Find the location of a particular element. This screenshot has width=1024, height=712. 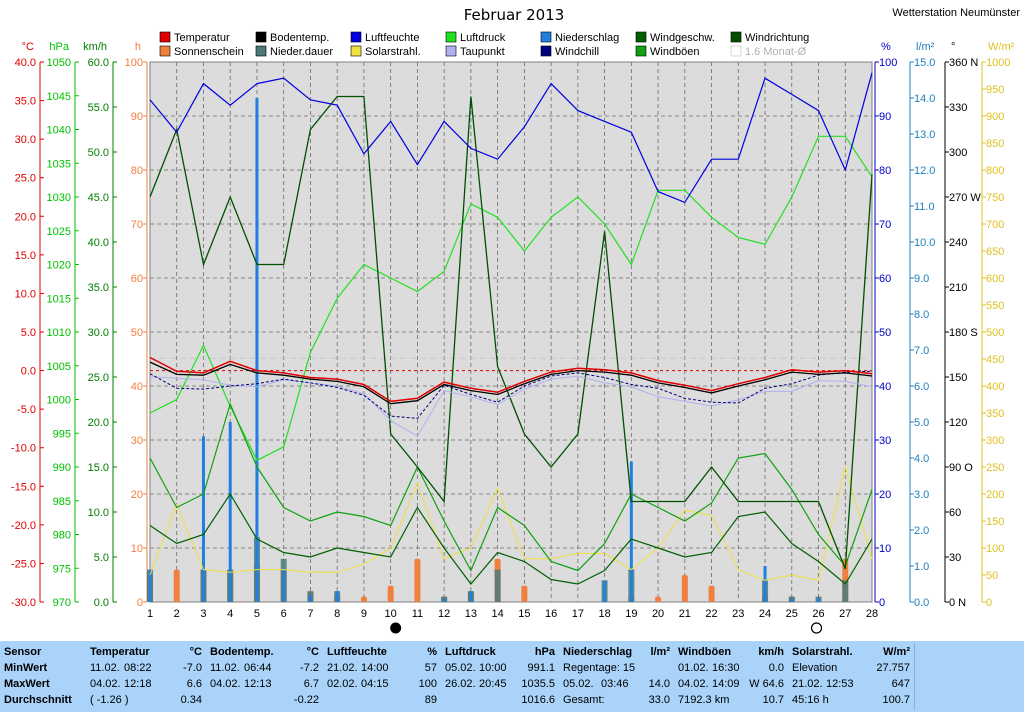

stats-cell: 12:18 is located at coordinates (138, 684).